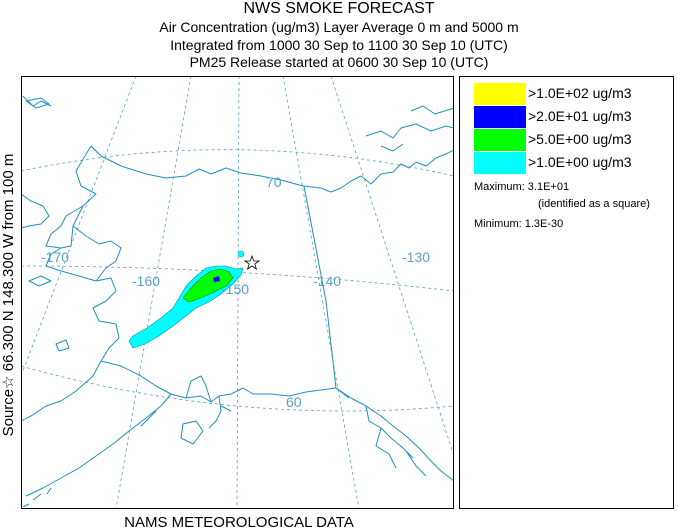 This screenshot has width=678, height=532. What do you see at coordinates (37, 103) in the screenshot?
I see `wrangel-island` at bounding box center [37, 103].